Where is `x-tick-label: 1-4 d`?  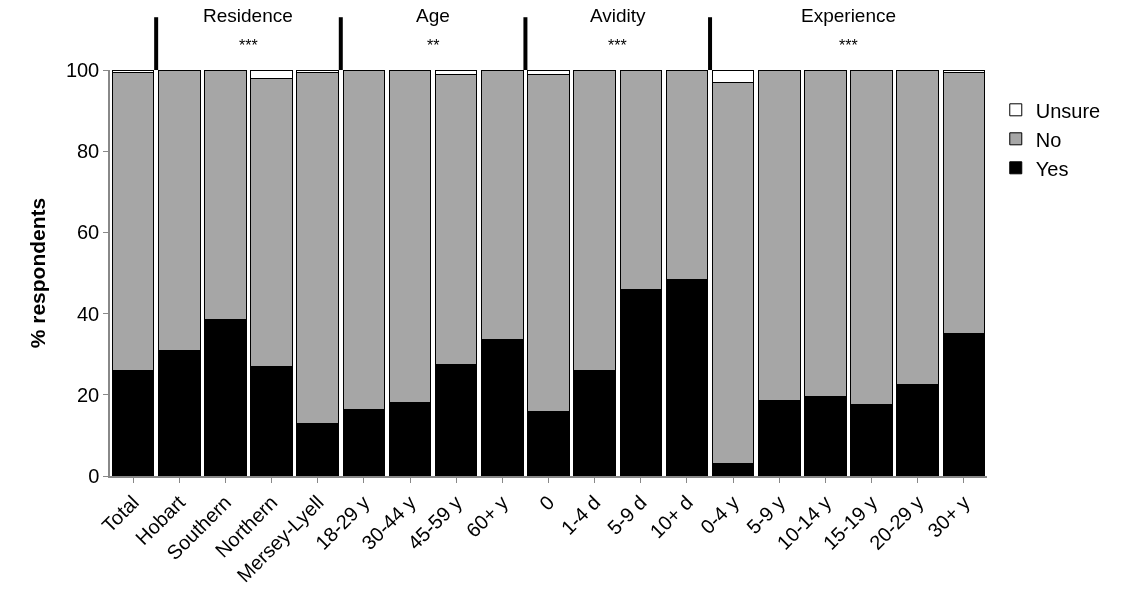 x-tick-label: 1-4 d is located at coordinates (580, 515).